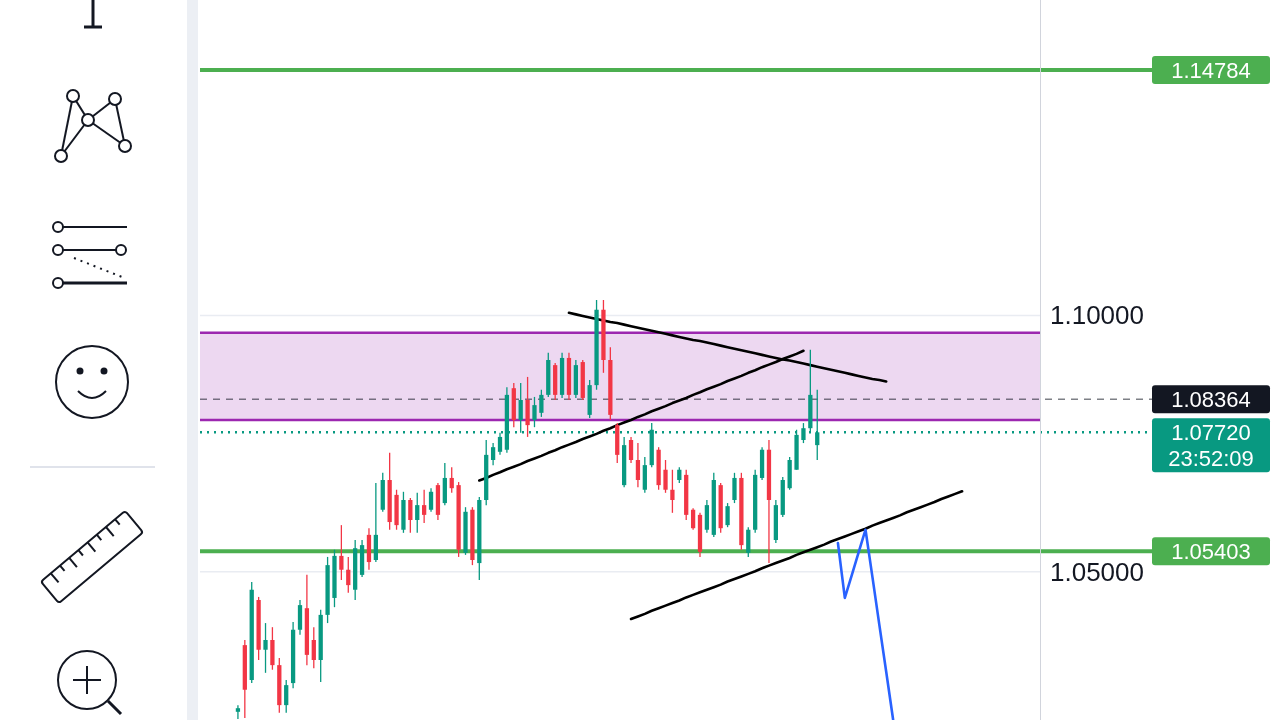  I want to click on ref-line-label: 1.08364, so click(1211, 399).